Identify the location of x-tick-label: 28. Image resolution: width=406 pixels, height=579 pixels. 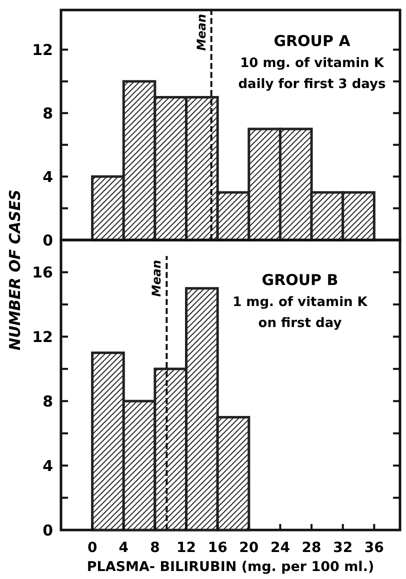
(312, 548).